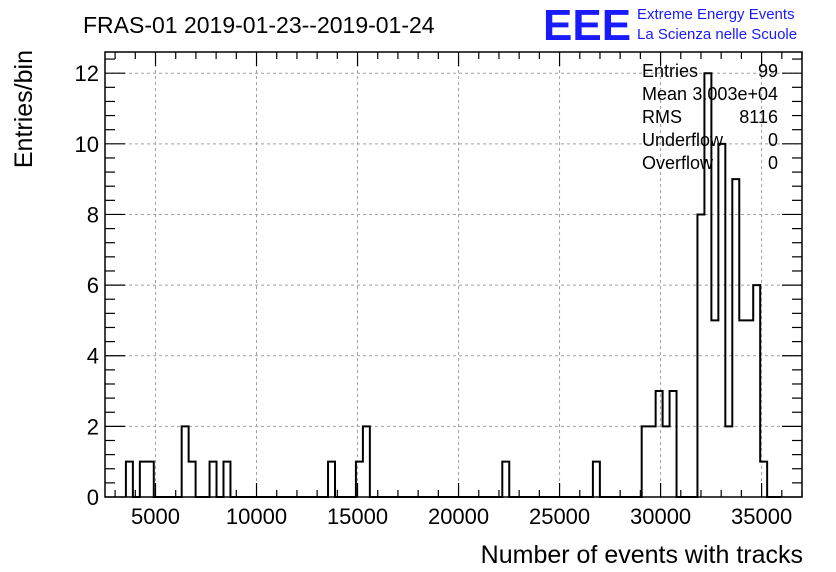  What do you see at coordinates (87, 144) in the screenshot?
I see `y-tick-label-5: 10` at bounding box center [87, 144].